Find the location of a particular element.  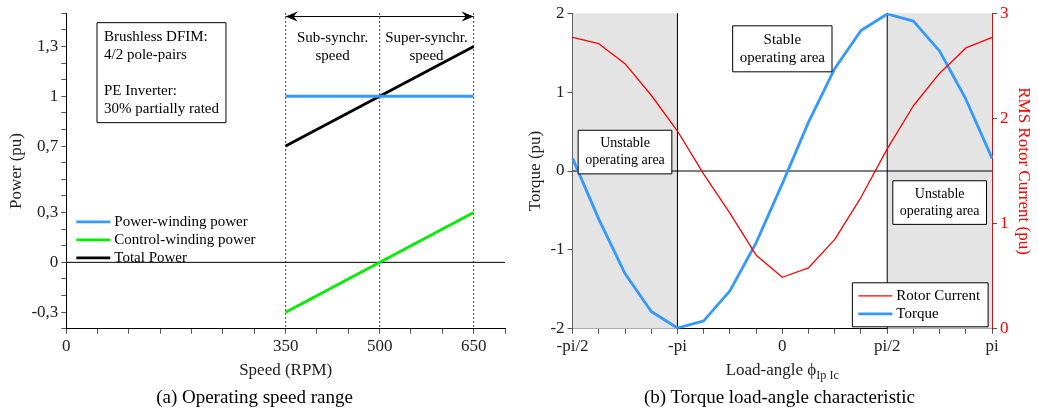

y2-tick-label: 1 is located at coordinates (1004, 223).